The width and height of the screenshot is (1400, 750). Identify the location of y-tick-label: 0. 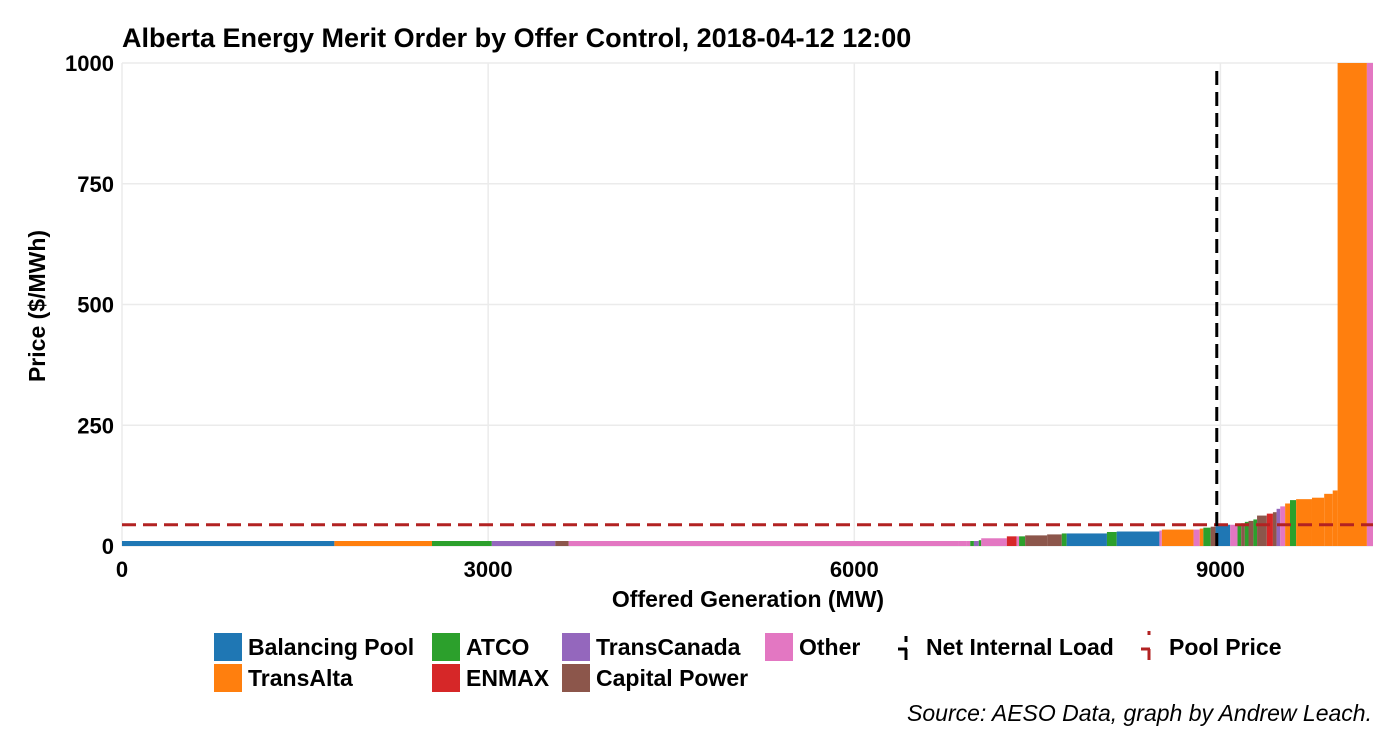
(108, 546).